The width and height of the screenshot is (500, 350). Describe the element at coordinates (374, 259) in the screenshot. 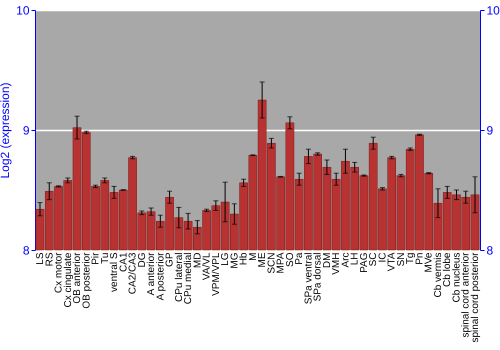

I see `x-tick-label: SC` at that location.